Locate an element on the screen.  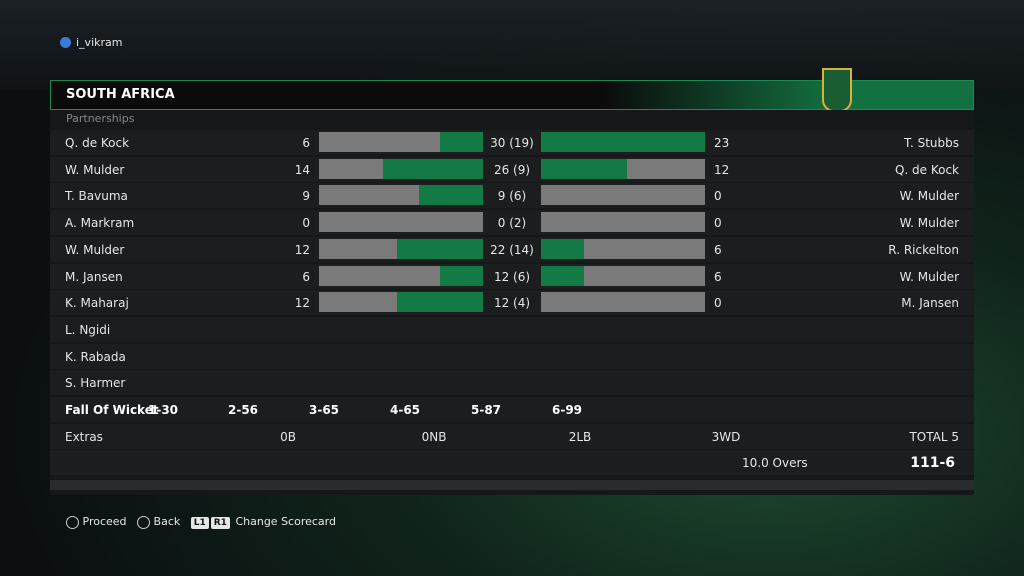
partnership-total: 0 (2) is located at coordinates (512, 223).